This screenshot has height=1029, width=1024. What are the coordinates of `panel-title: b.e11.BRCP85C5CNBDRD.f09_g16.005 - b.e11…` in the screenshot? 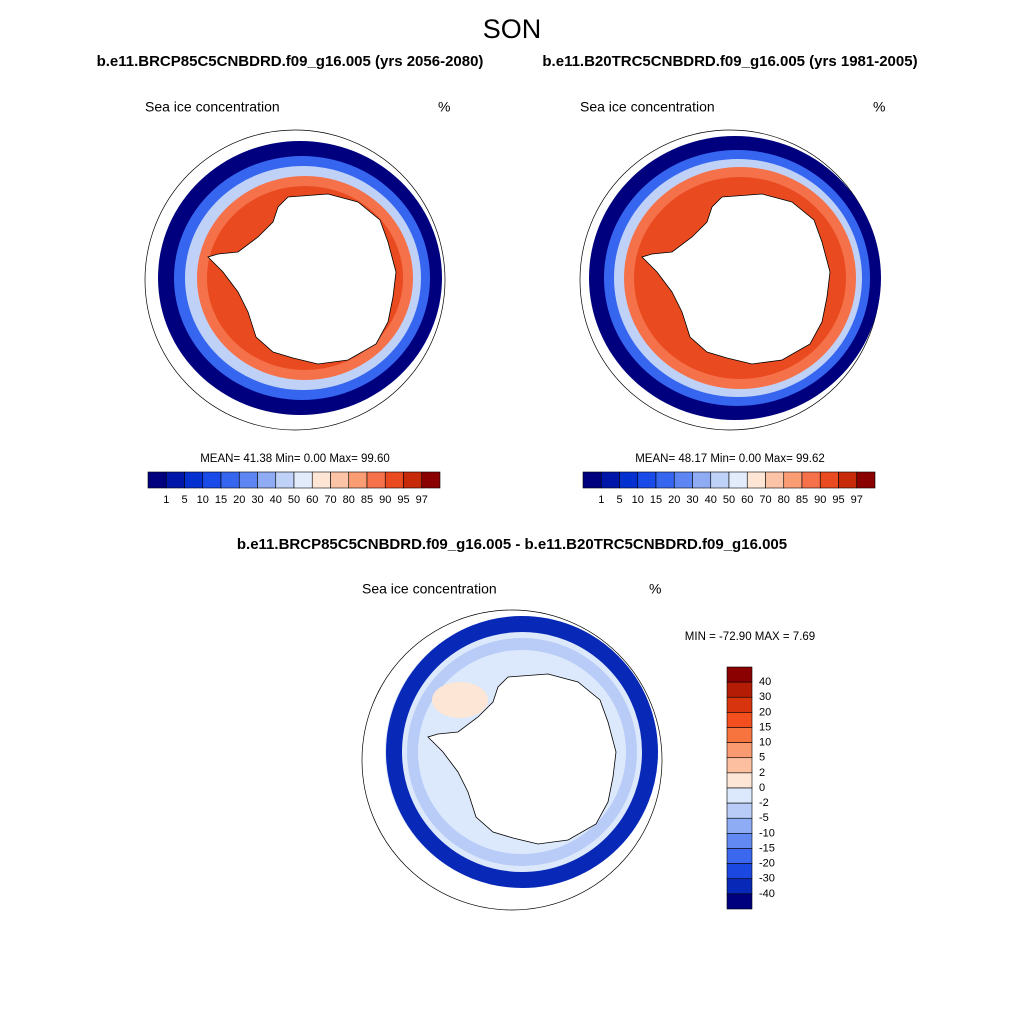 It's located at (512, 544).